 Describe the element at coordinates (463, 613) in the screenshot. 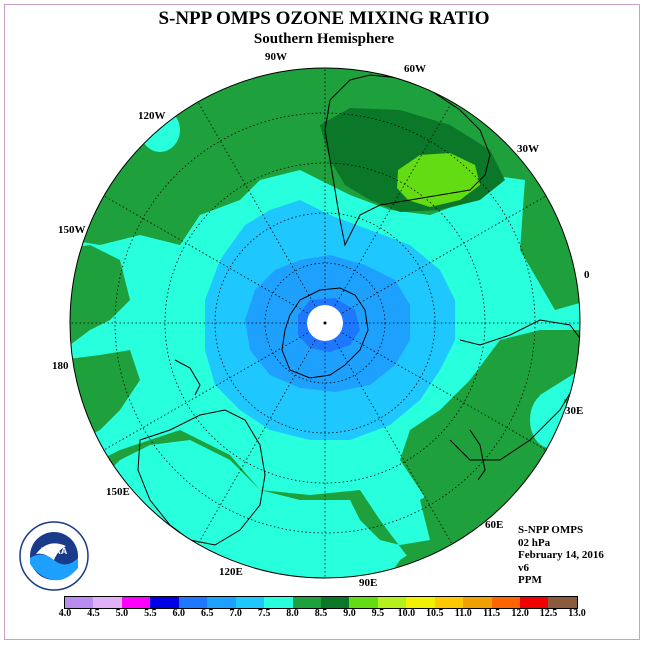

I see `colorbar-tick-14: 11.0` at that location.